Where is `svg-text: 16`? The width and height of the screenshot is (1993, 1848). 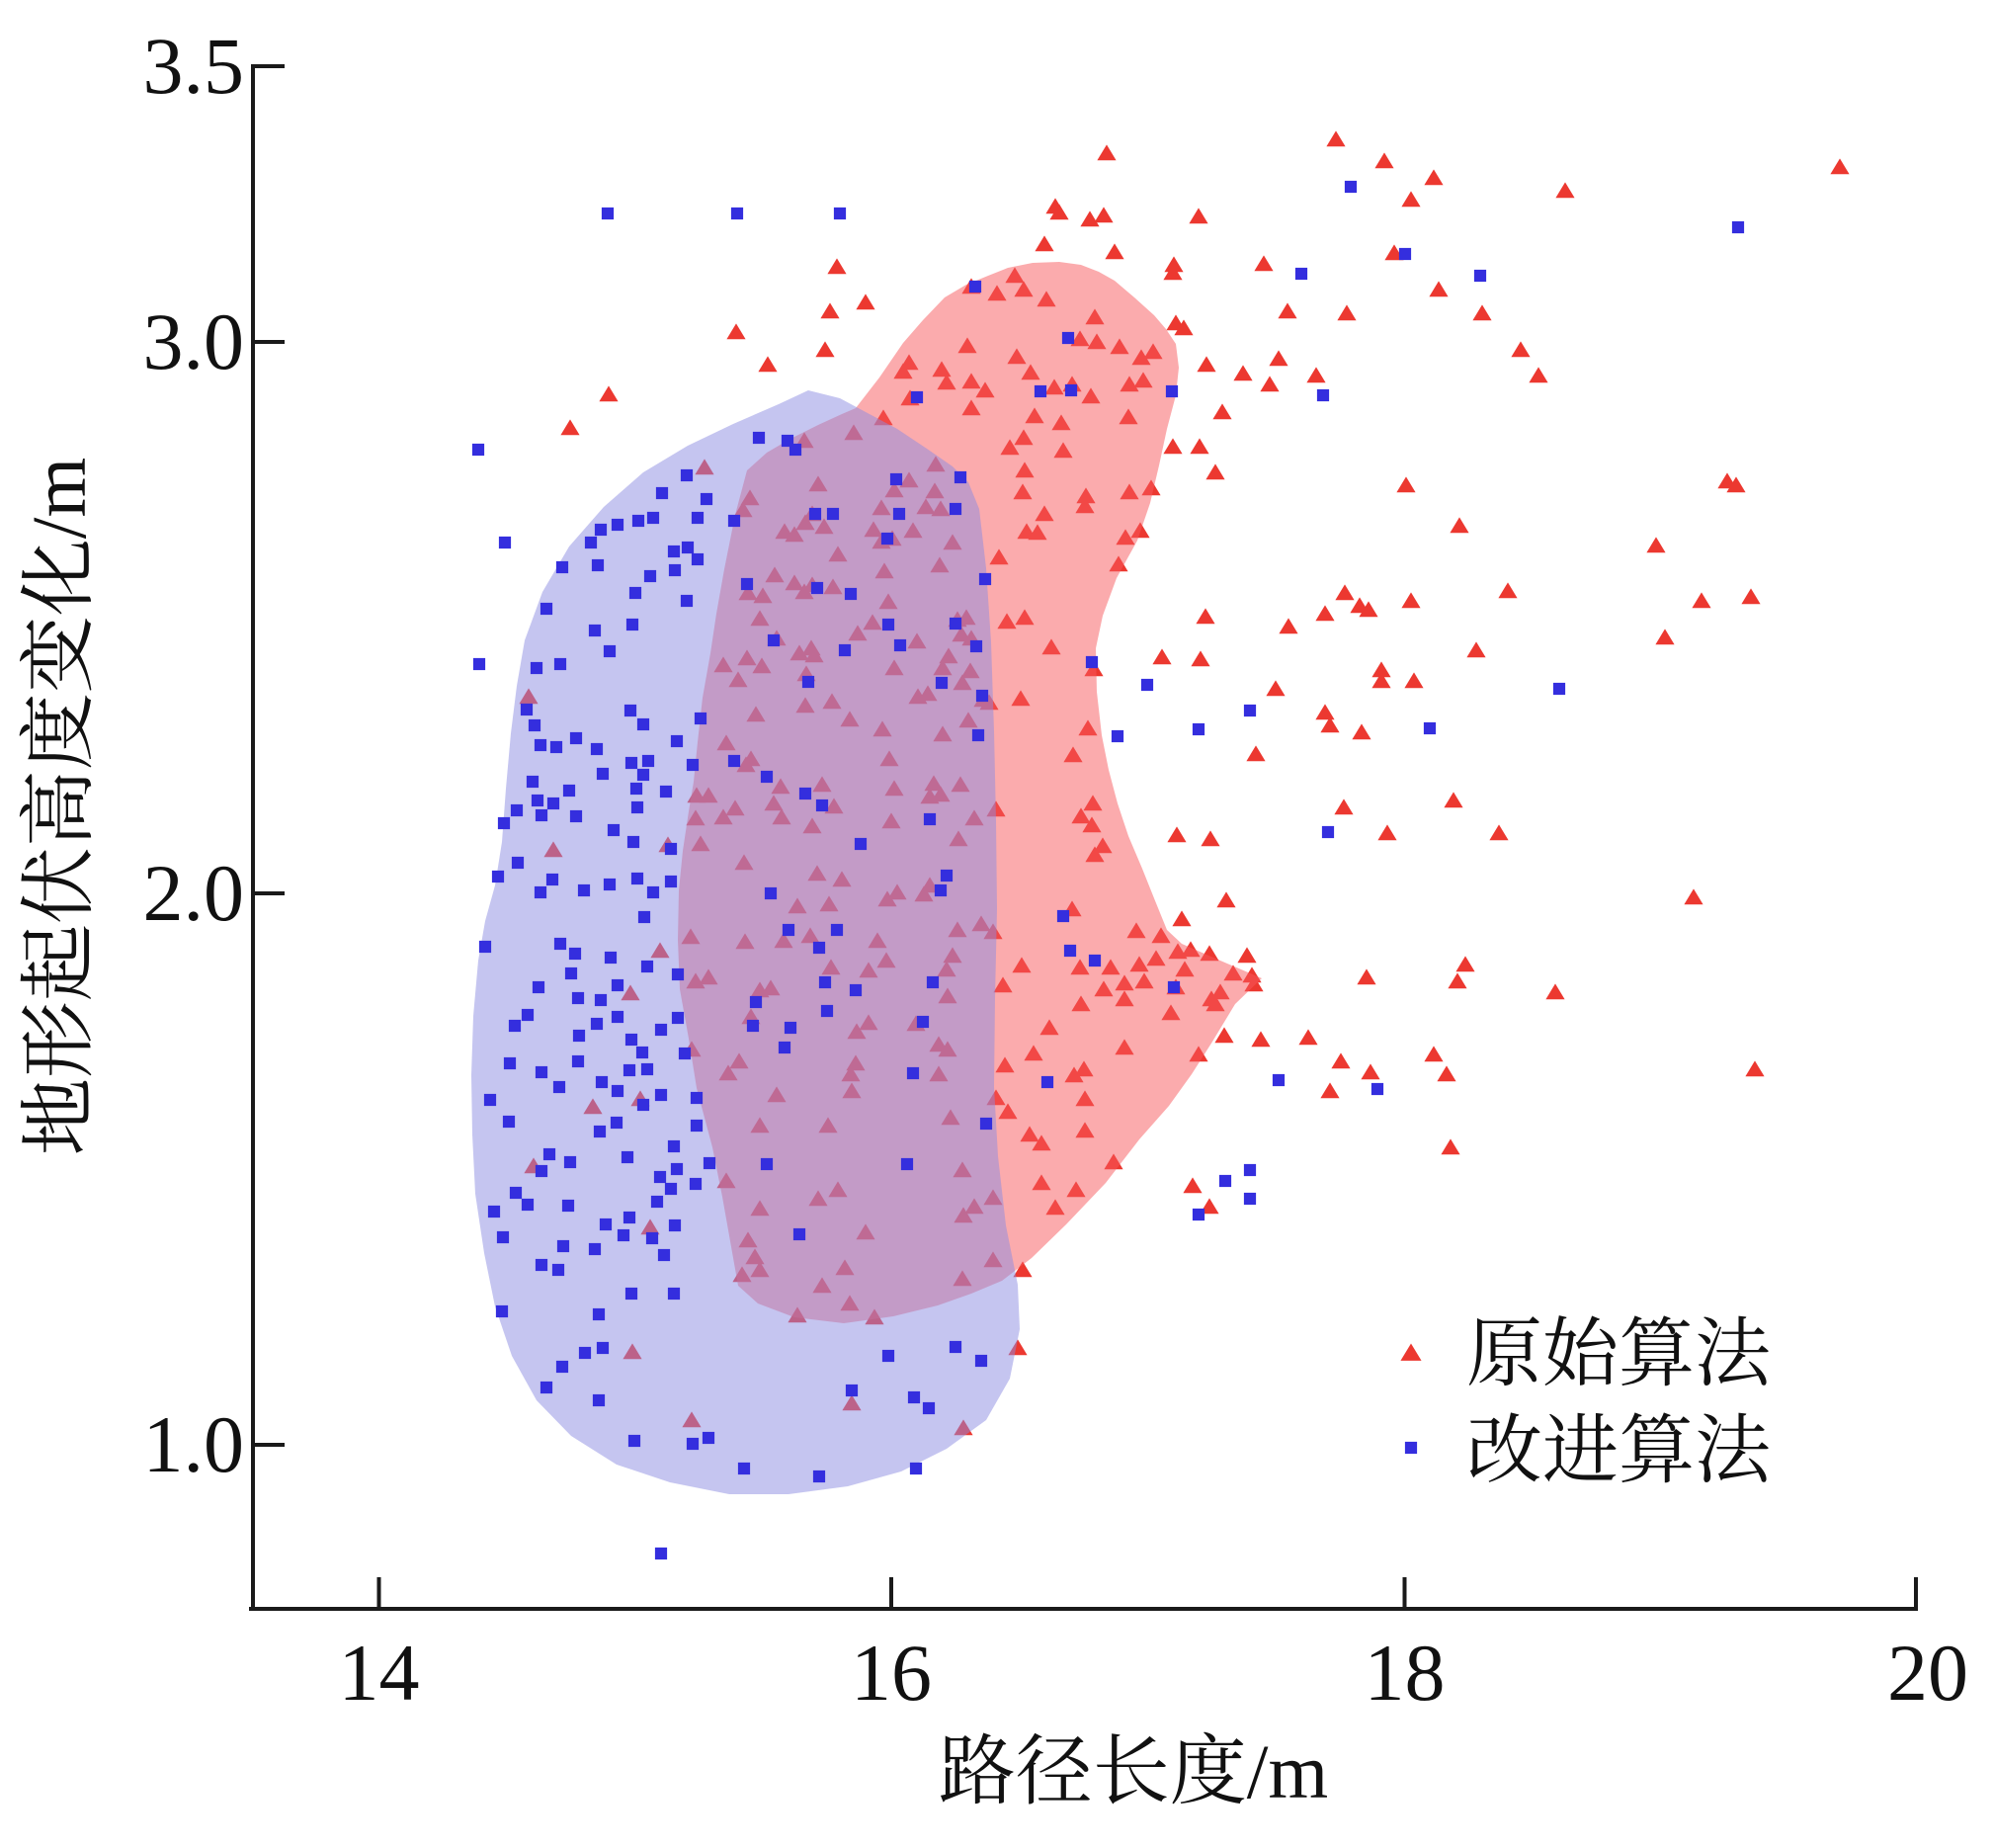
svg-text: 16 is located at coordinates (891, 1673).